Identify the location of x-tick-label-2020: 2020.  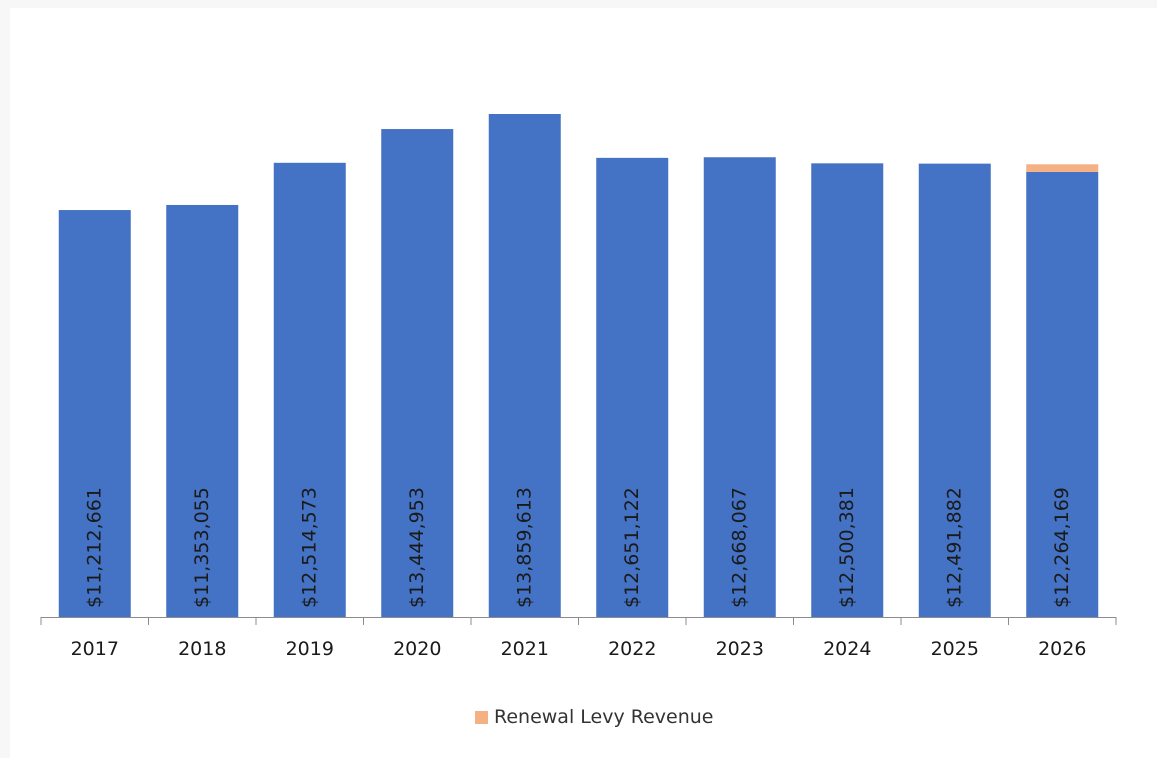
(417, 649).